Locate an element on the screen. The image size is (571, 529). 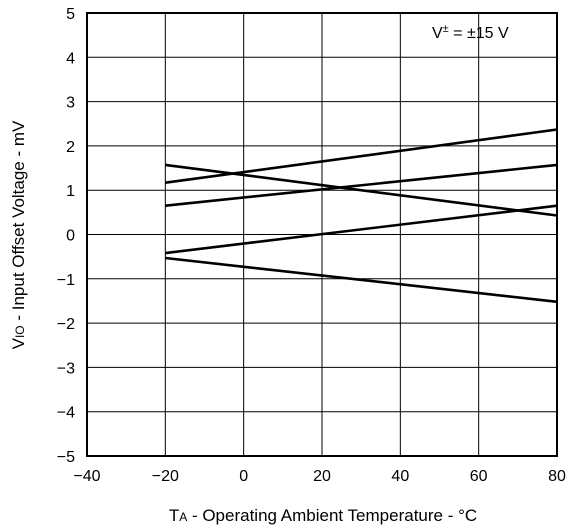
annotation-main: V is located at coordinates (437, 33).